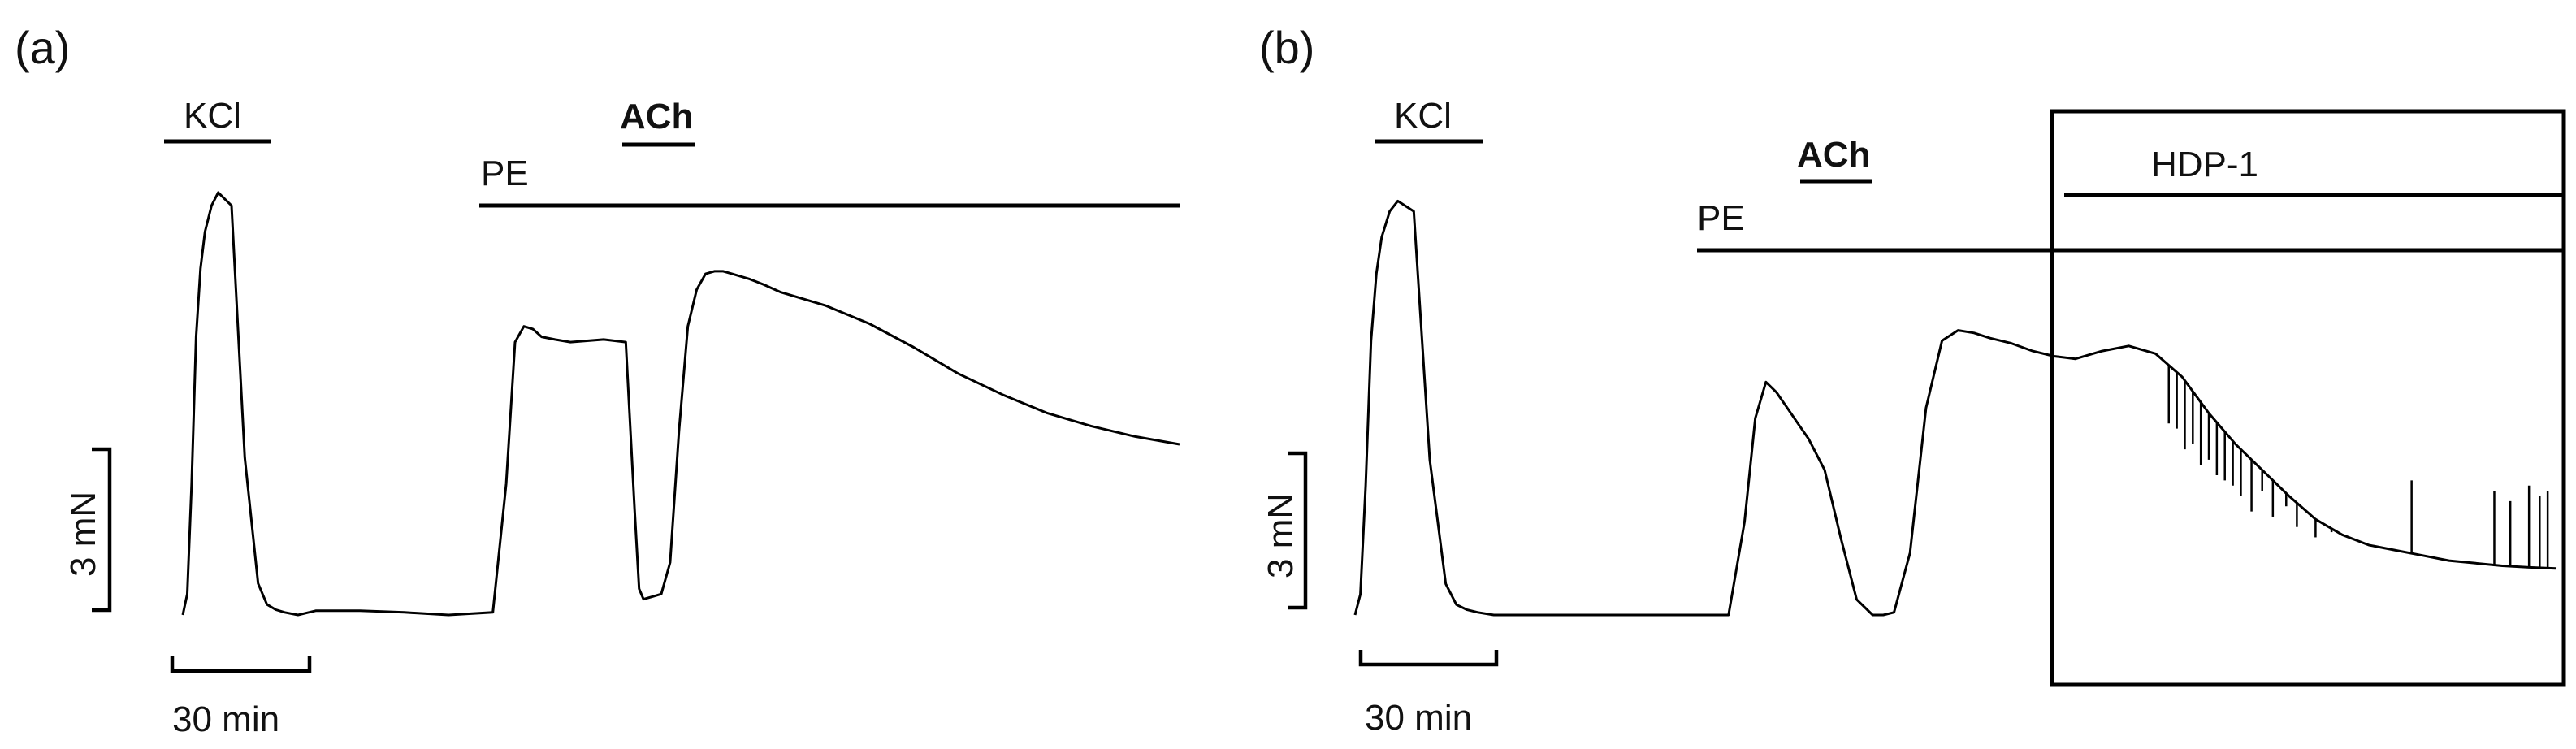 Image resolution: width=2576 pixels, height=749 pixels. I want to click on kcl-label-a: KCl, so click(213, 116).